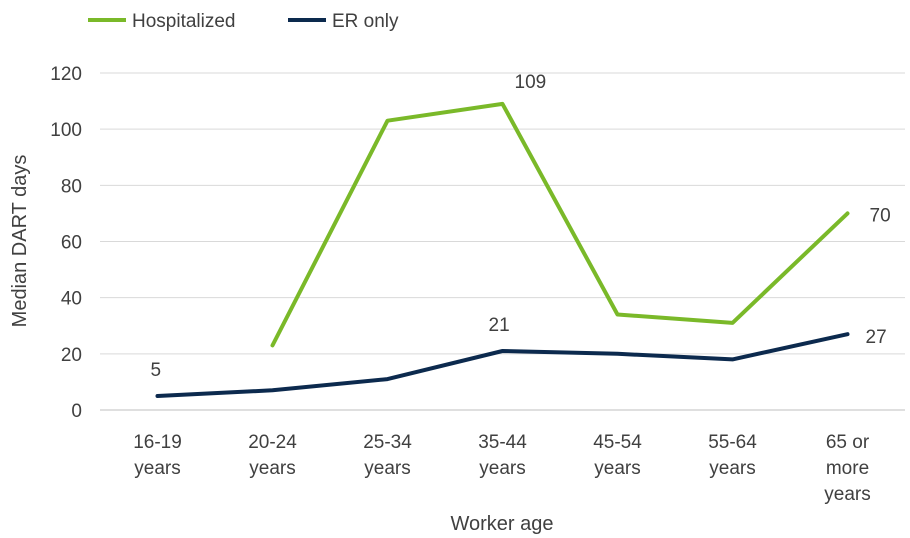 The image size is (910, 538). Describe the element at coordinates (531, 82) in the screenshot. I see `data-label: 109` at that location.